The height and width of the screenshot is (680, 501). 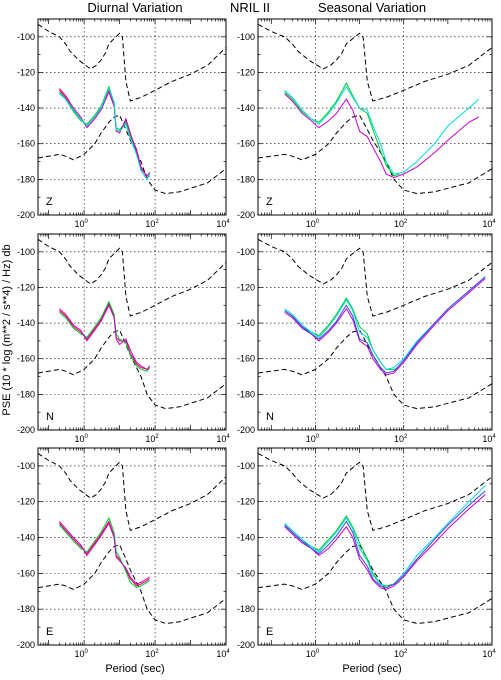 What do you see at coordinates (134, 7) in the screenshot?
I see `diurnal-title: Diurnal Variation` at bounding box center [134, 7].